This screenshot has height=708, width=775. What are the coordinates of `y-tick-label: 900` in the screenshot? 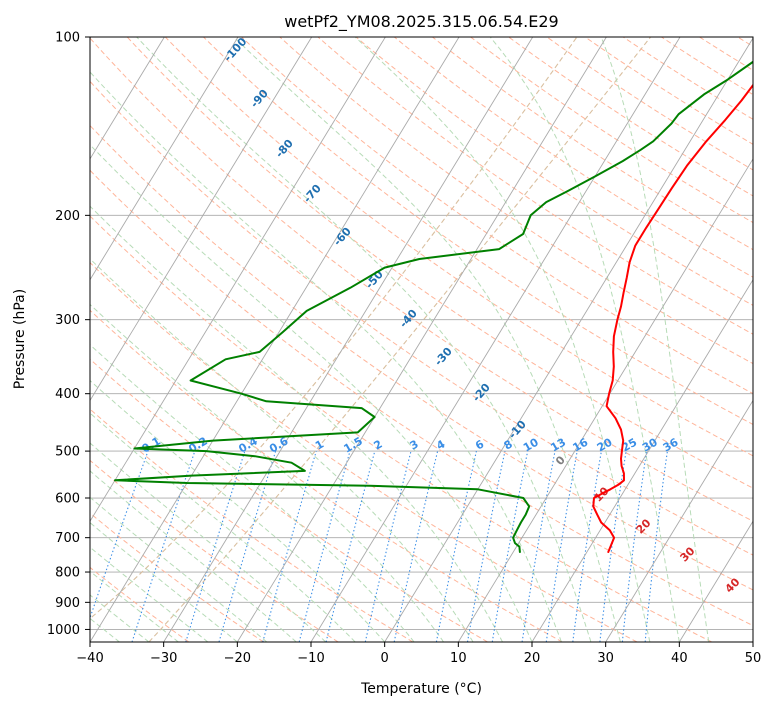 It's located at (67, 603).